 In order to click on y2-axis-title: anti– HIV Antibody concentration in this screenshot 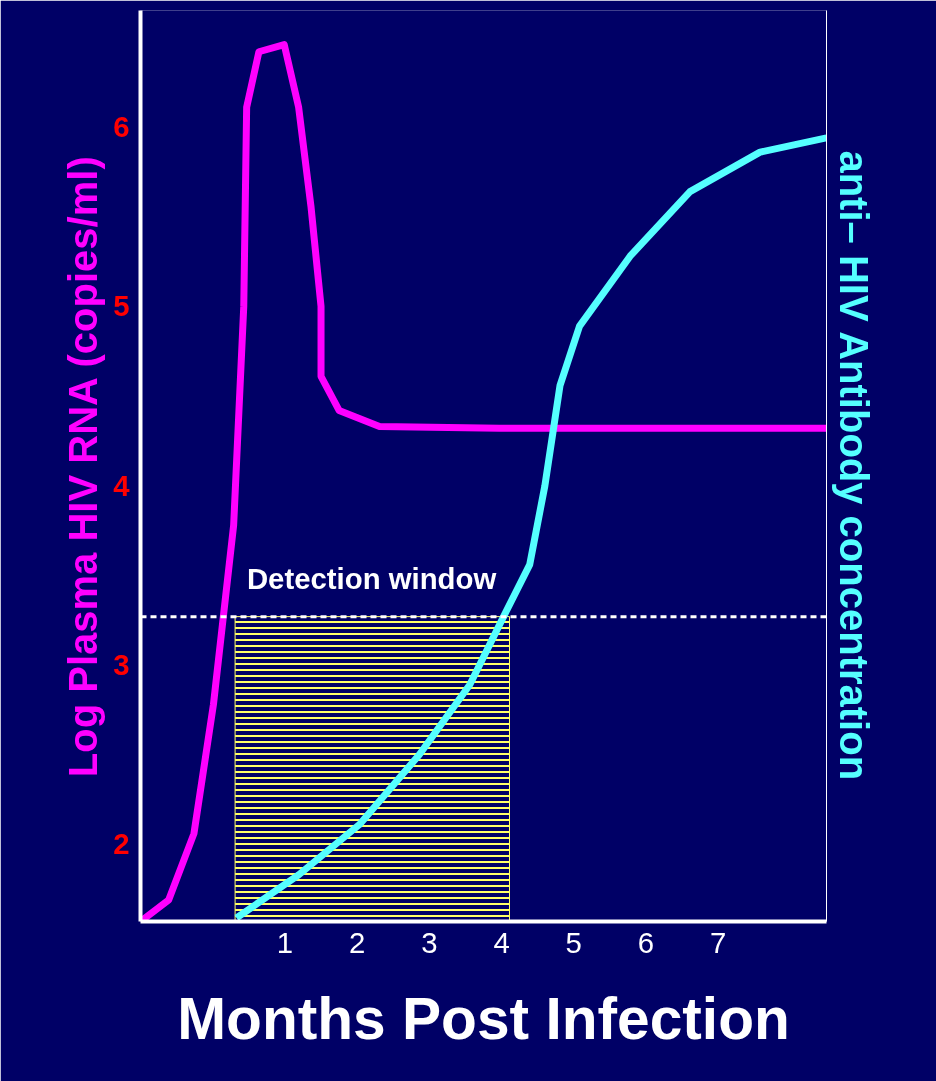, I will do `click(853, 465)`.